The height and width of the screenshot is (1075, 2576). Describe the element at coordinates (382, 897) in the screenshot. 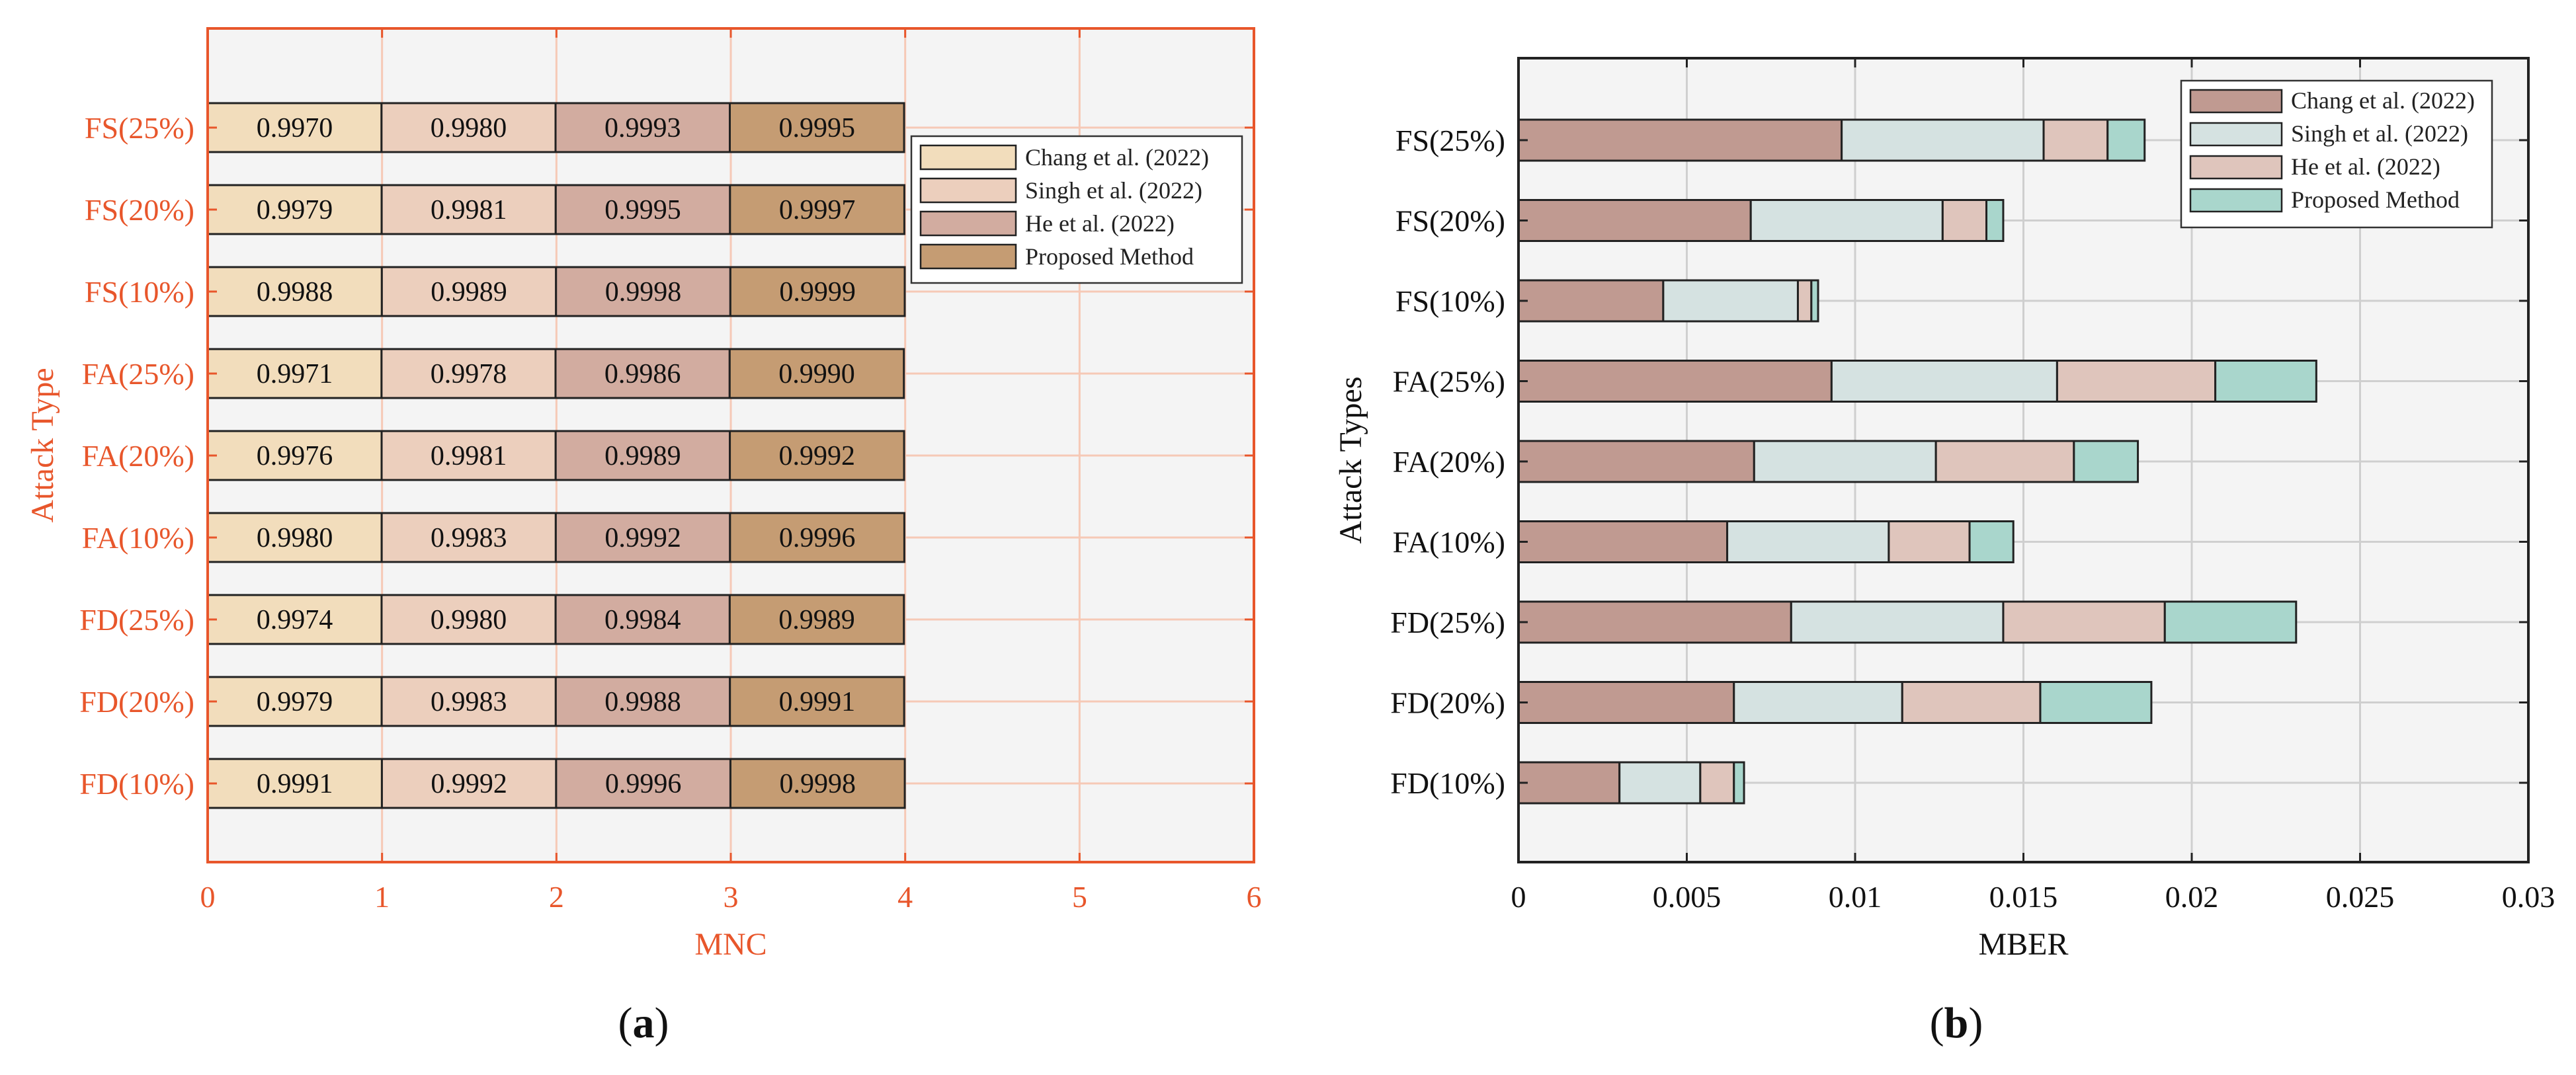

I see `x-tick-label: 1` at that location.